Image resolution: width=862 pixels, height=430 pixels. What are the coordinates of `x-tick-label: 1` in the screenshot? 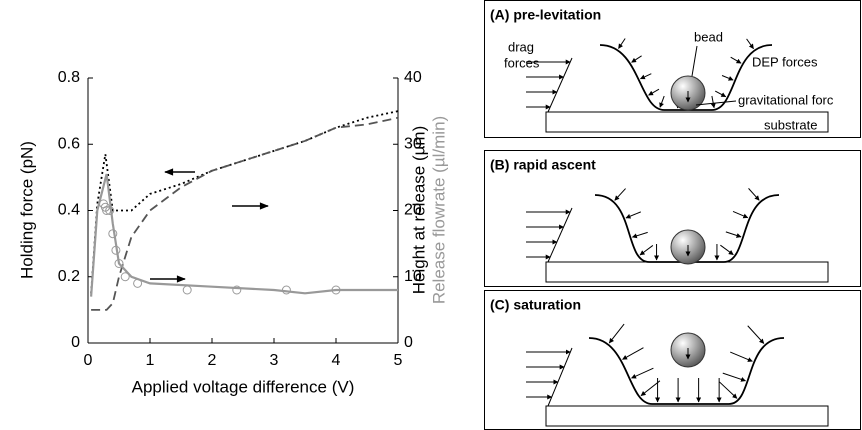 It's located at (150, 360).